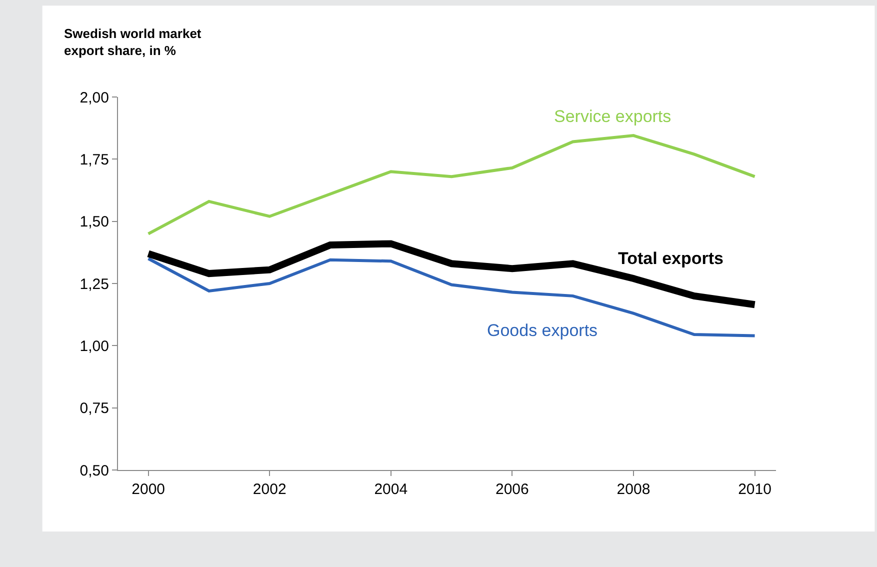  Describe the element at coordinates (94, 409) in the screenshot. I see `y-tick-label: 0,75` at that location.